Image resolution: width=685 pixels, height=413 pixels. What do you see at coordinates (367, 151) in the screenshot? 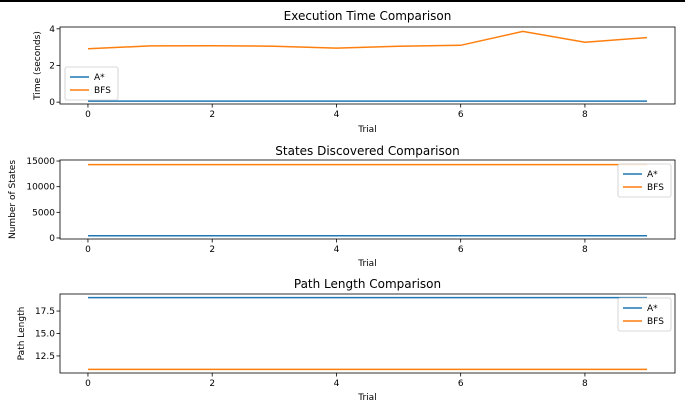
I see `chart-title: States Discovered Comparison` at bounding box center [367, 151].